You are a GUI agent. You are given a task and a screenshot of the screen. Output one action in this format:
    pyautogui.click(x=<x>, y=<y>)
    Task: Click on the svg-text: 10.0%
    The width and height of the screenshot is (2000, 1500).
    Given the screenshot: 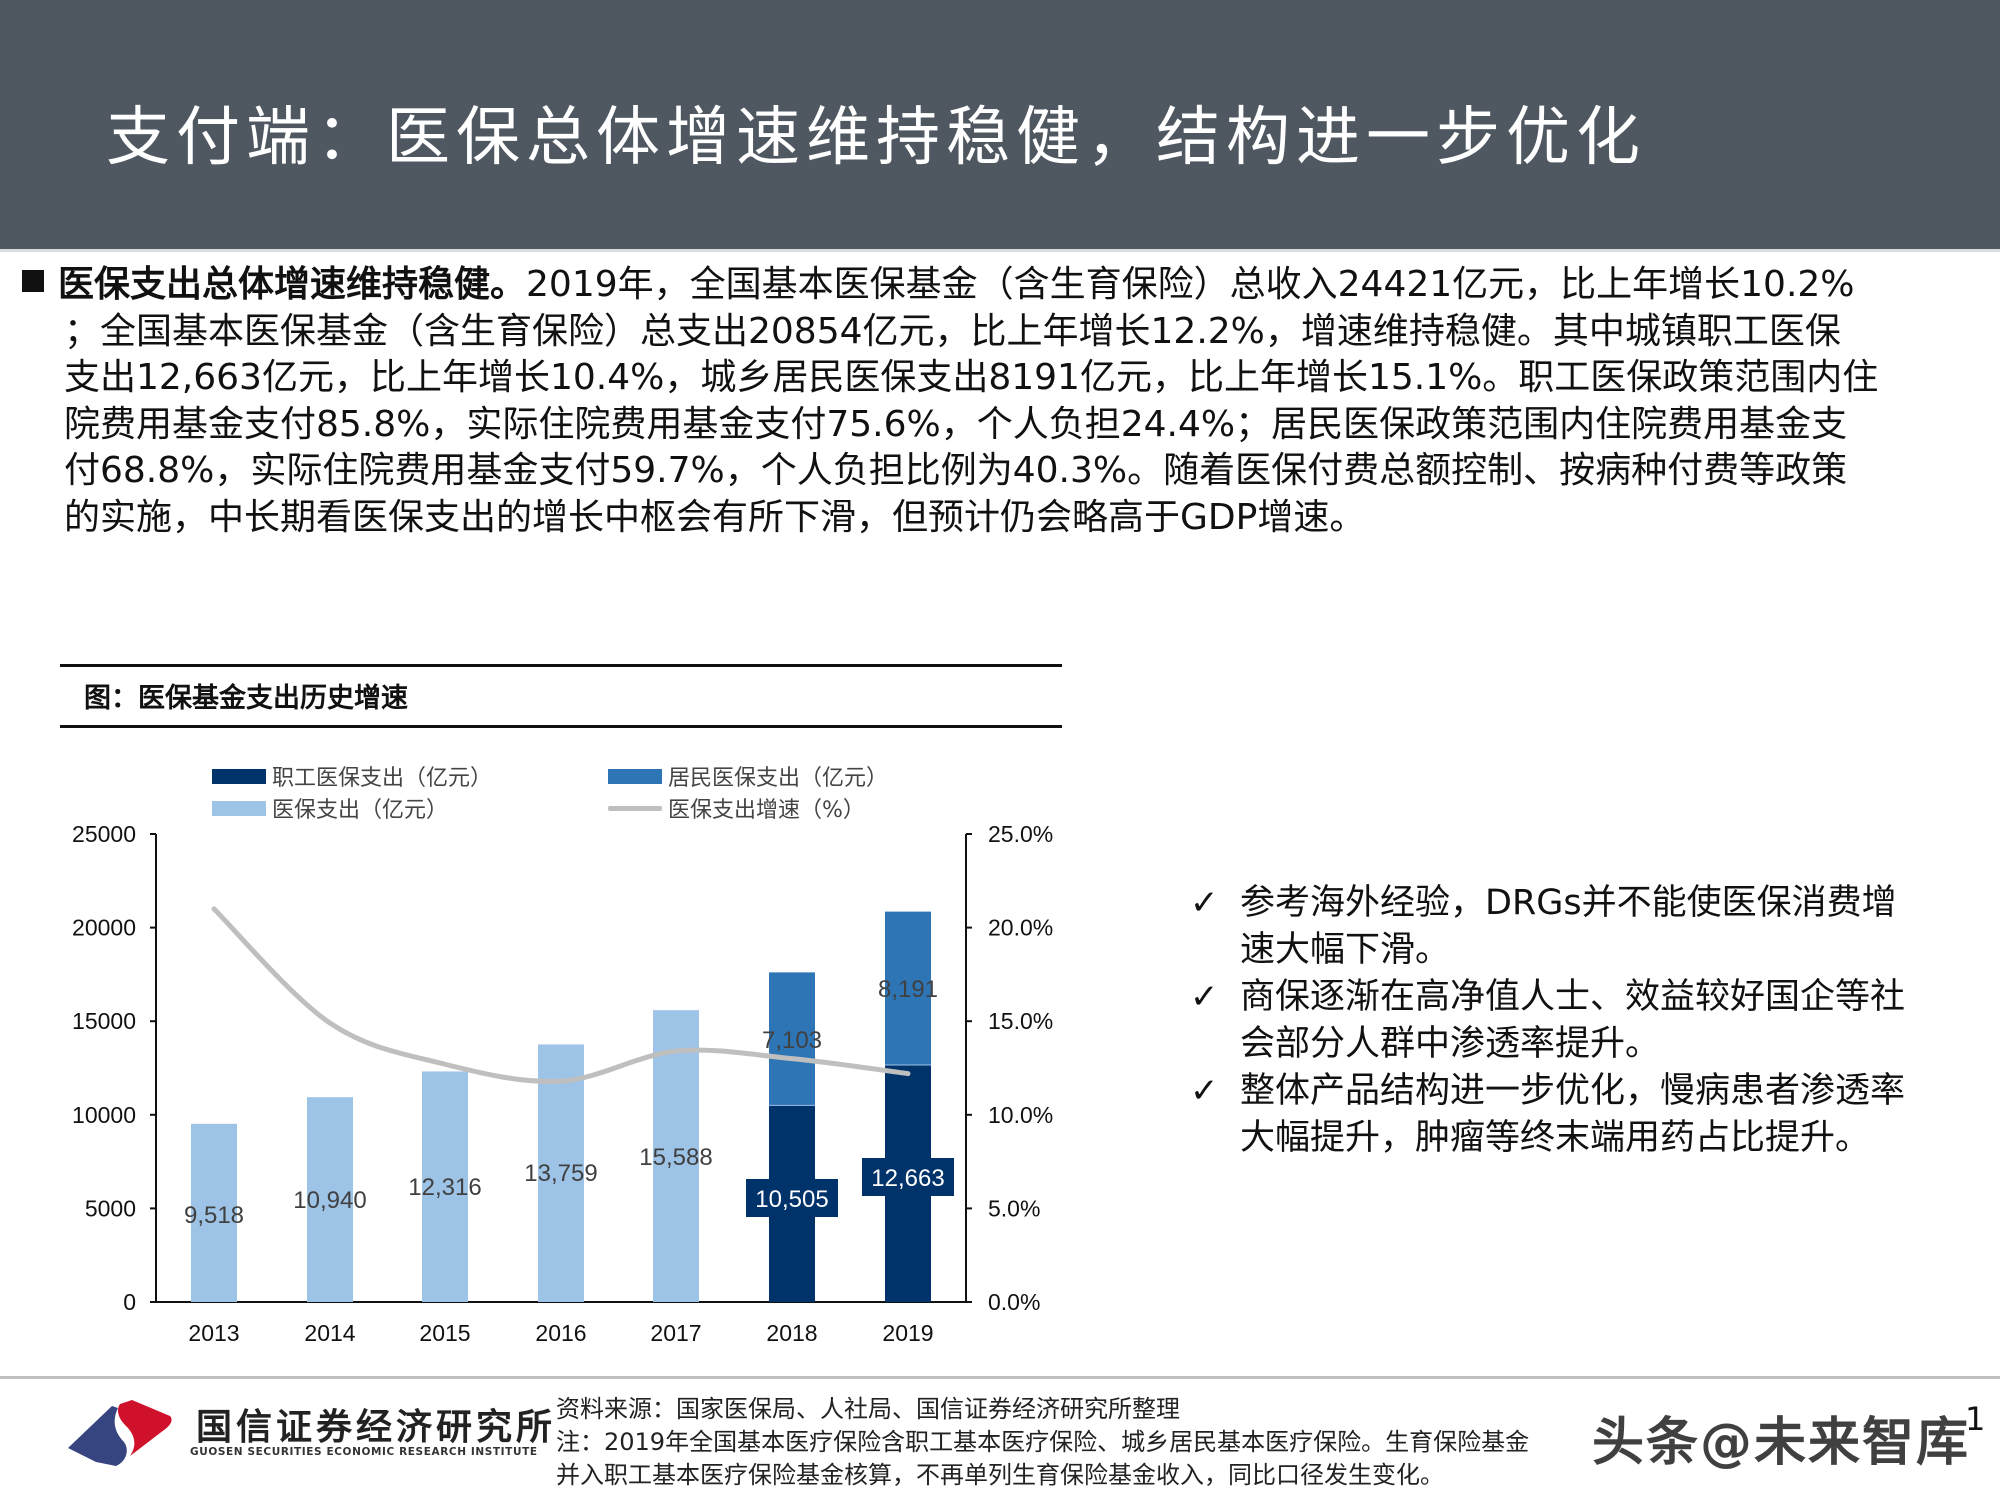 What is the action you would take?
    pyautogui.click(x=1020, y=1115)
    